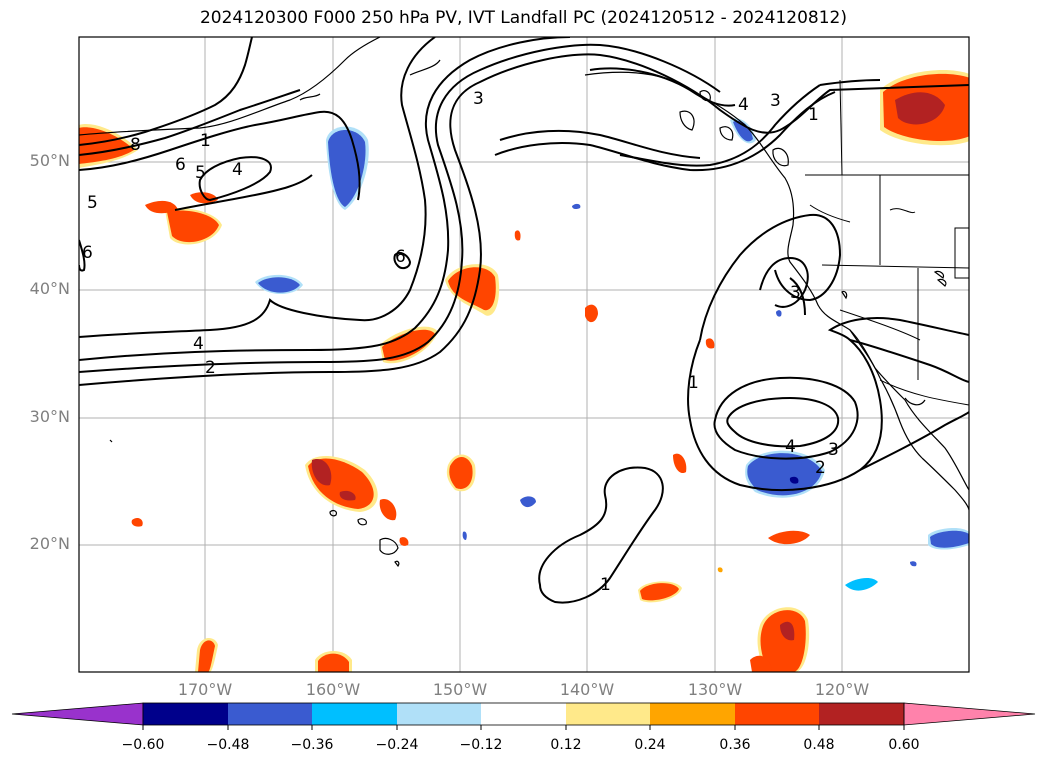 The width and height of the screenshot is (1047, 769). Describe the element at coordinates (566, 745) in the screenshot. I see `colorbar-tick-label: 0.12` at that location.